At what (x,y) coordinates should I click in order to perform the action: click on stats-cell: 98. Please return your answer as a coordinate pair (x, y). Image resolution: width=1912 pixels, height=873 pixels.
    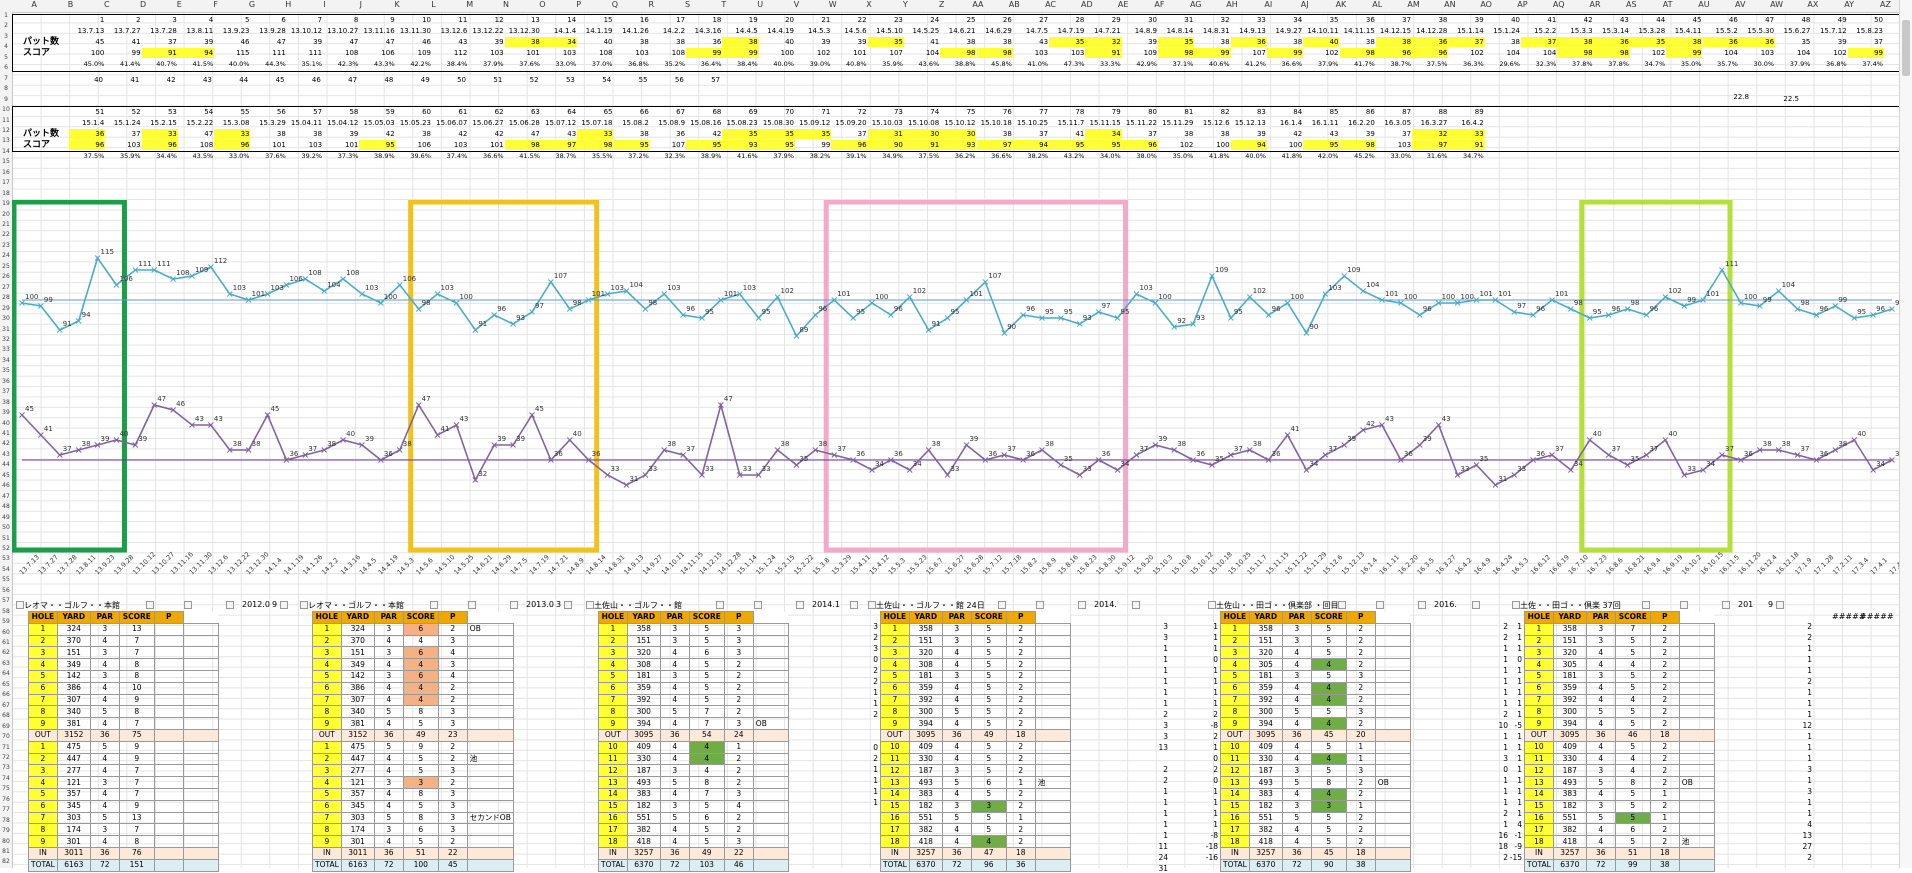
    Looking at the image, I should click on (958, 53).